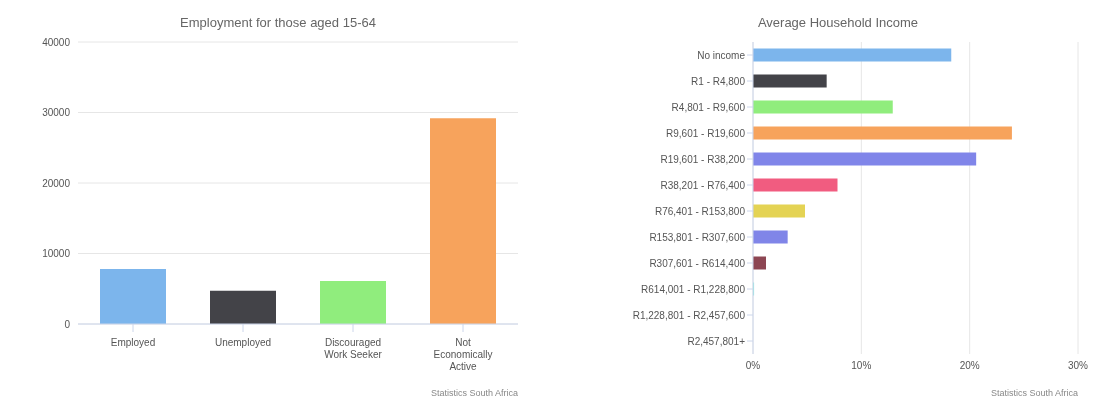 The width and height of the screenshot is (1118, 416). I want to click on x-tick-label: Discouraged Work Seeker, so click(353, 348).